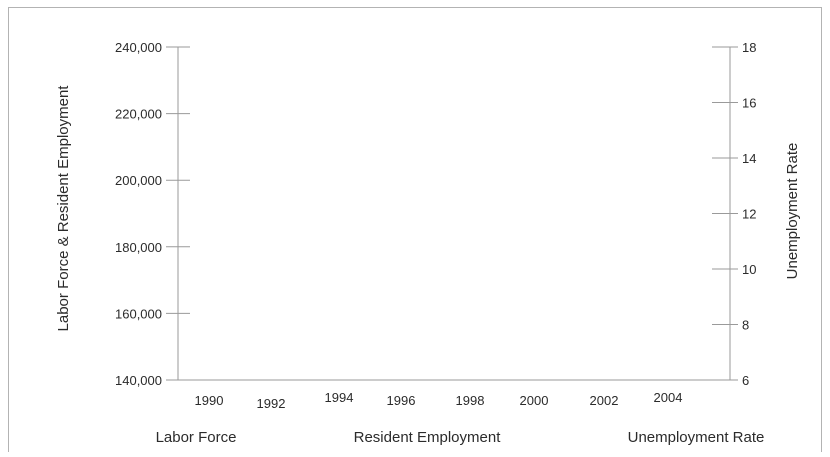 The image size is (830, 457). What do you see at coordinates (401, 400) in the screenshot?
I see `x-tick-label: 1996` at bounding box center [401, 400].